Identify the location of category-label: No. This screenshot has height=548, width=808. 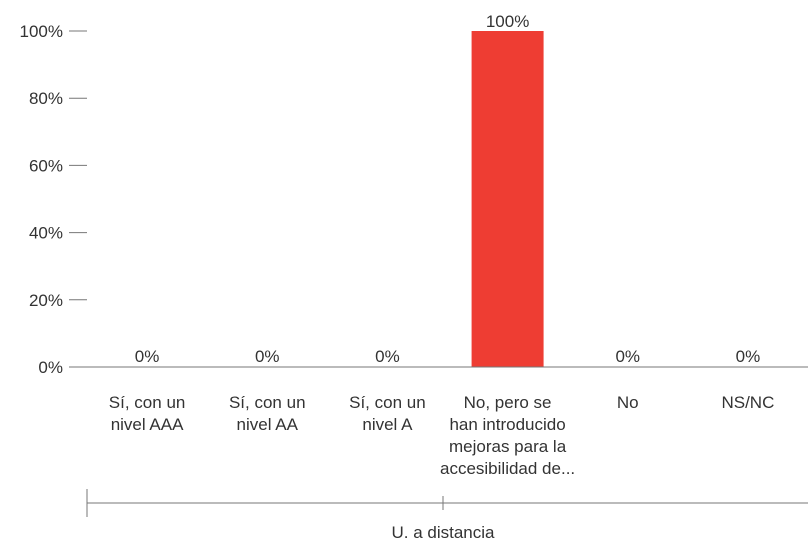
(628, 402).